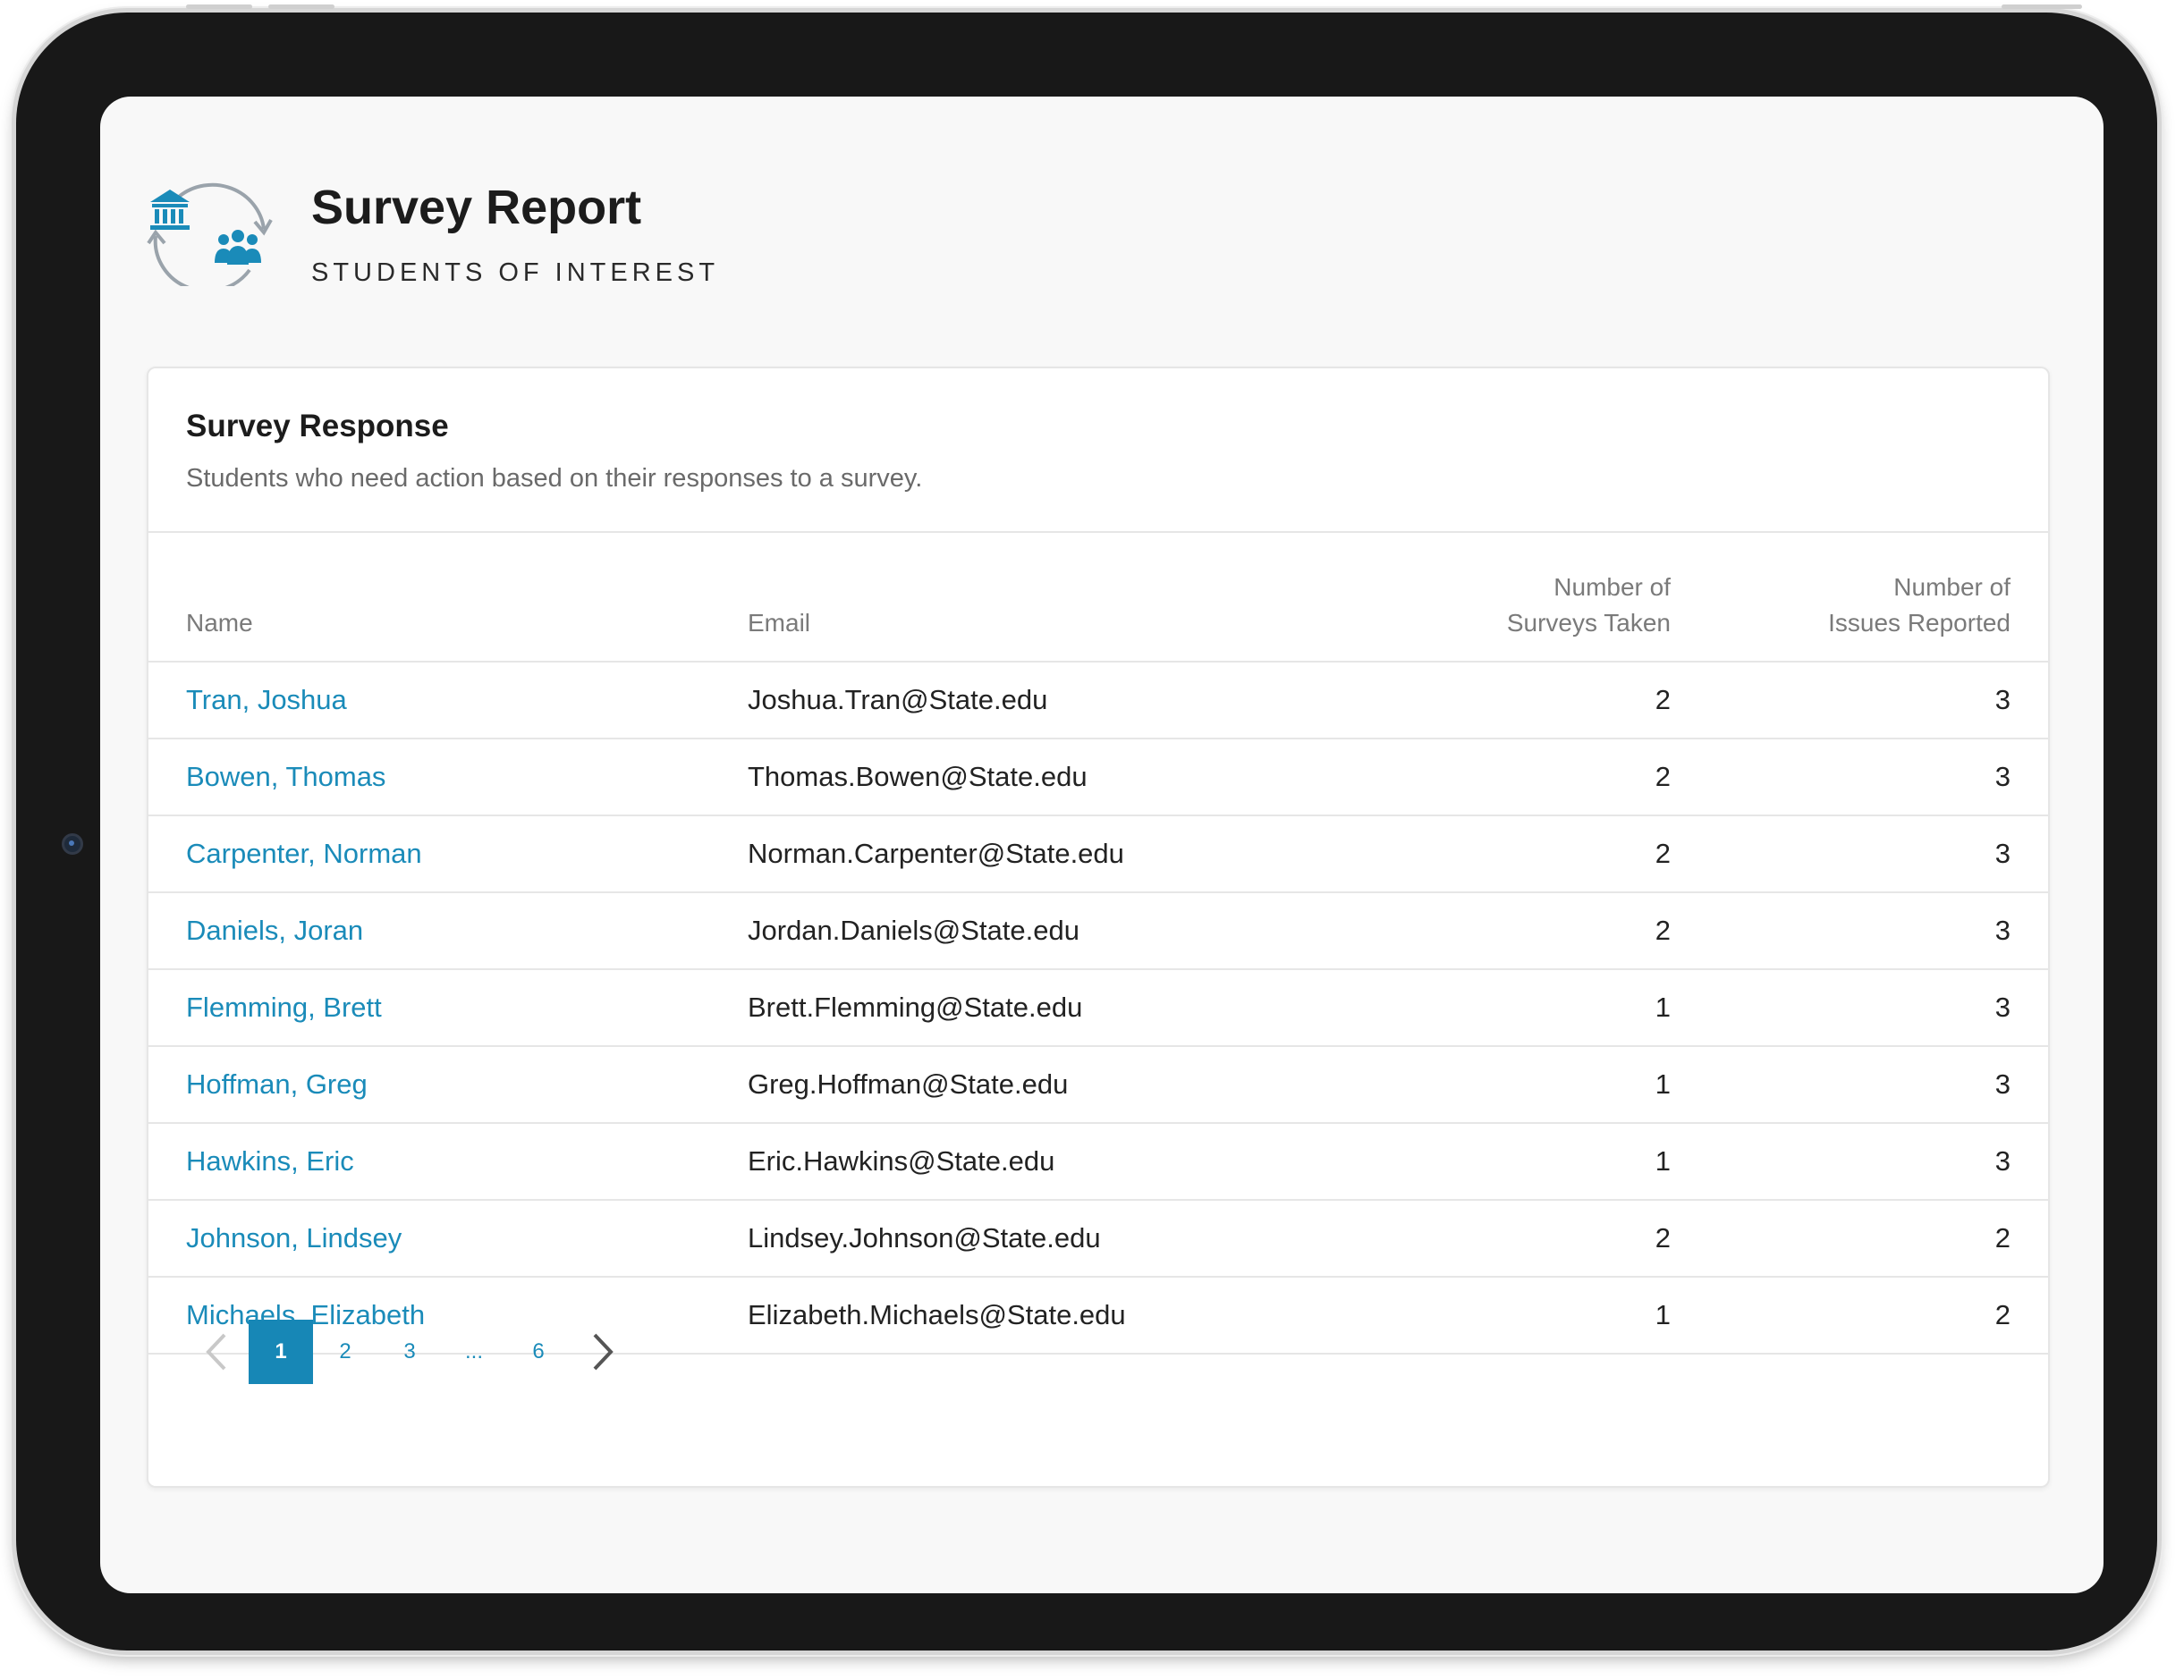 This screenshot has width=2184, height=1680. Describe the element at coordinates (281, 1352) in the screenshot. I see `page-button-1: 1` at that location.